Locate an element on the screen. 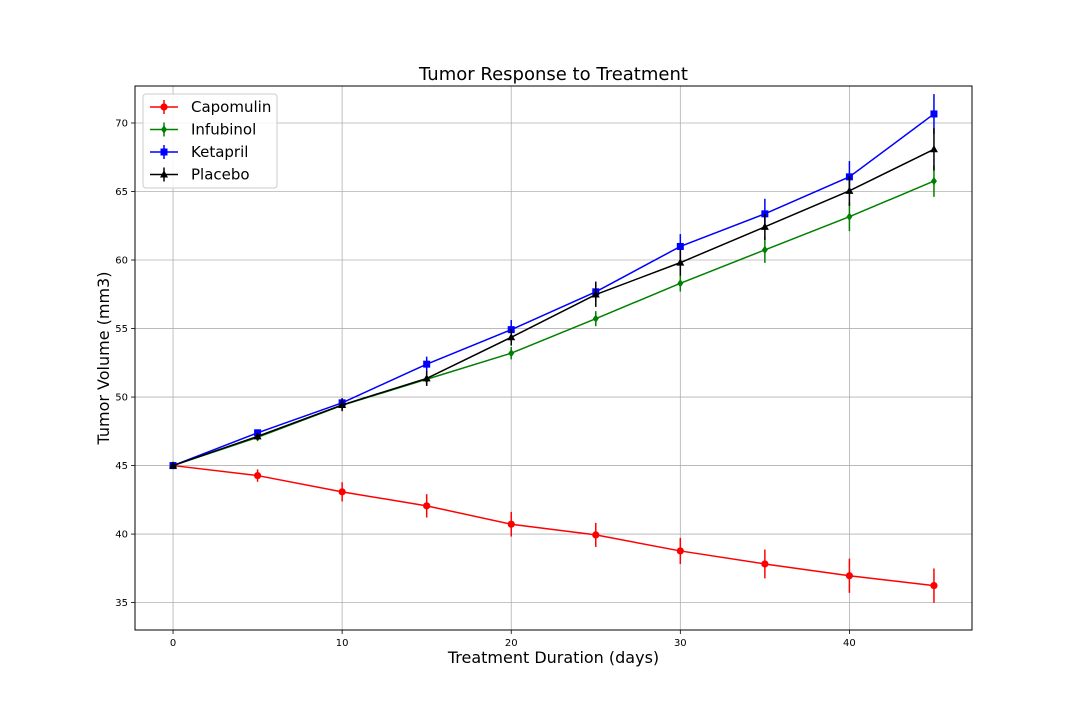  legend: Capomulin Infubinol Ketapril Placebo is located at coordinates (210, 141).